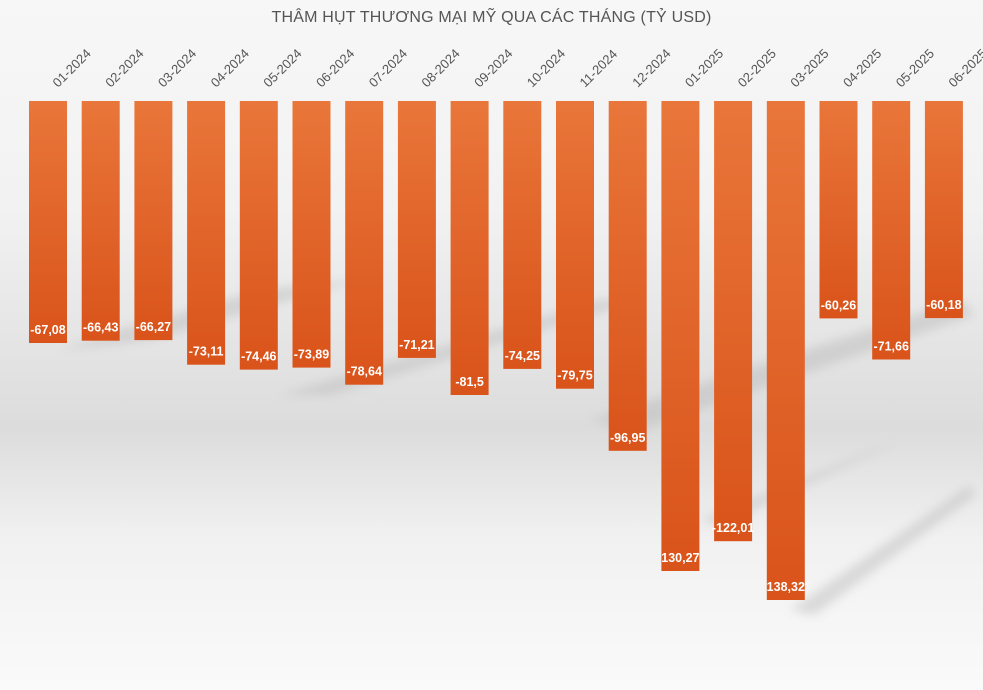  I want to click on bar-02-2025, so click(733, 321).